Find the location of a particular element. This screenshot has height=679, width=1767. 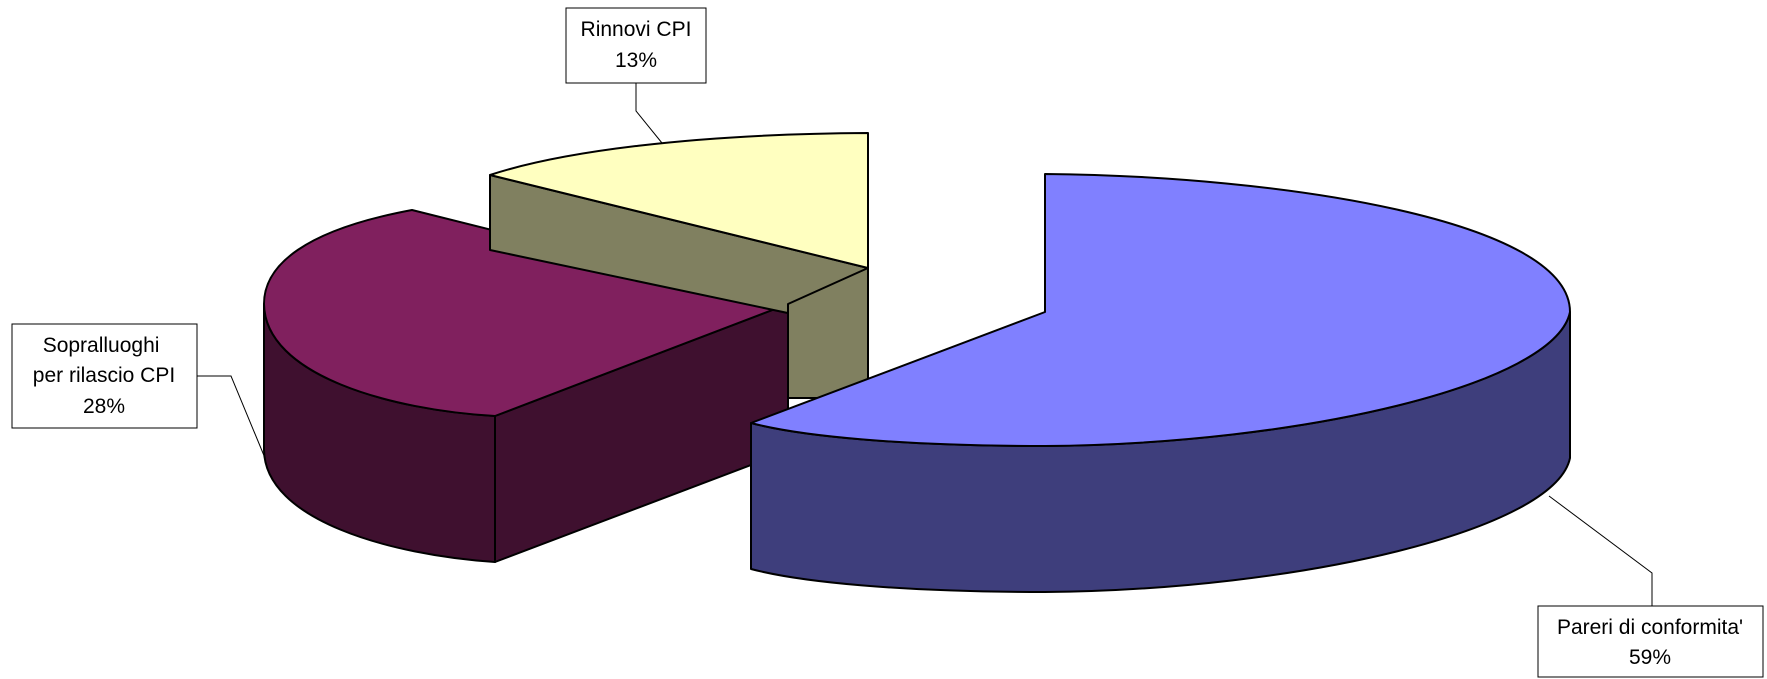

data-label-rinnovi-box is located at coordinates (636, 45).